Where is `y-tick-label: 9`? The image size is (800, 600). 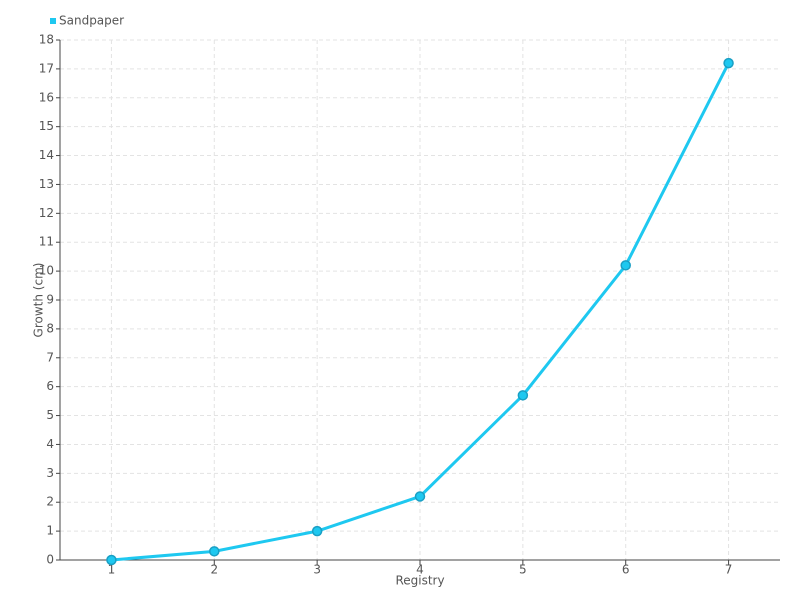 y-tick-label: 9 is located at coordinates (50, 300).